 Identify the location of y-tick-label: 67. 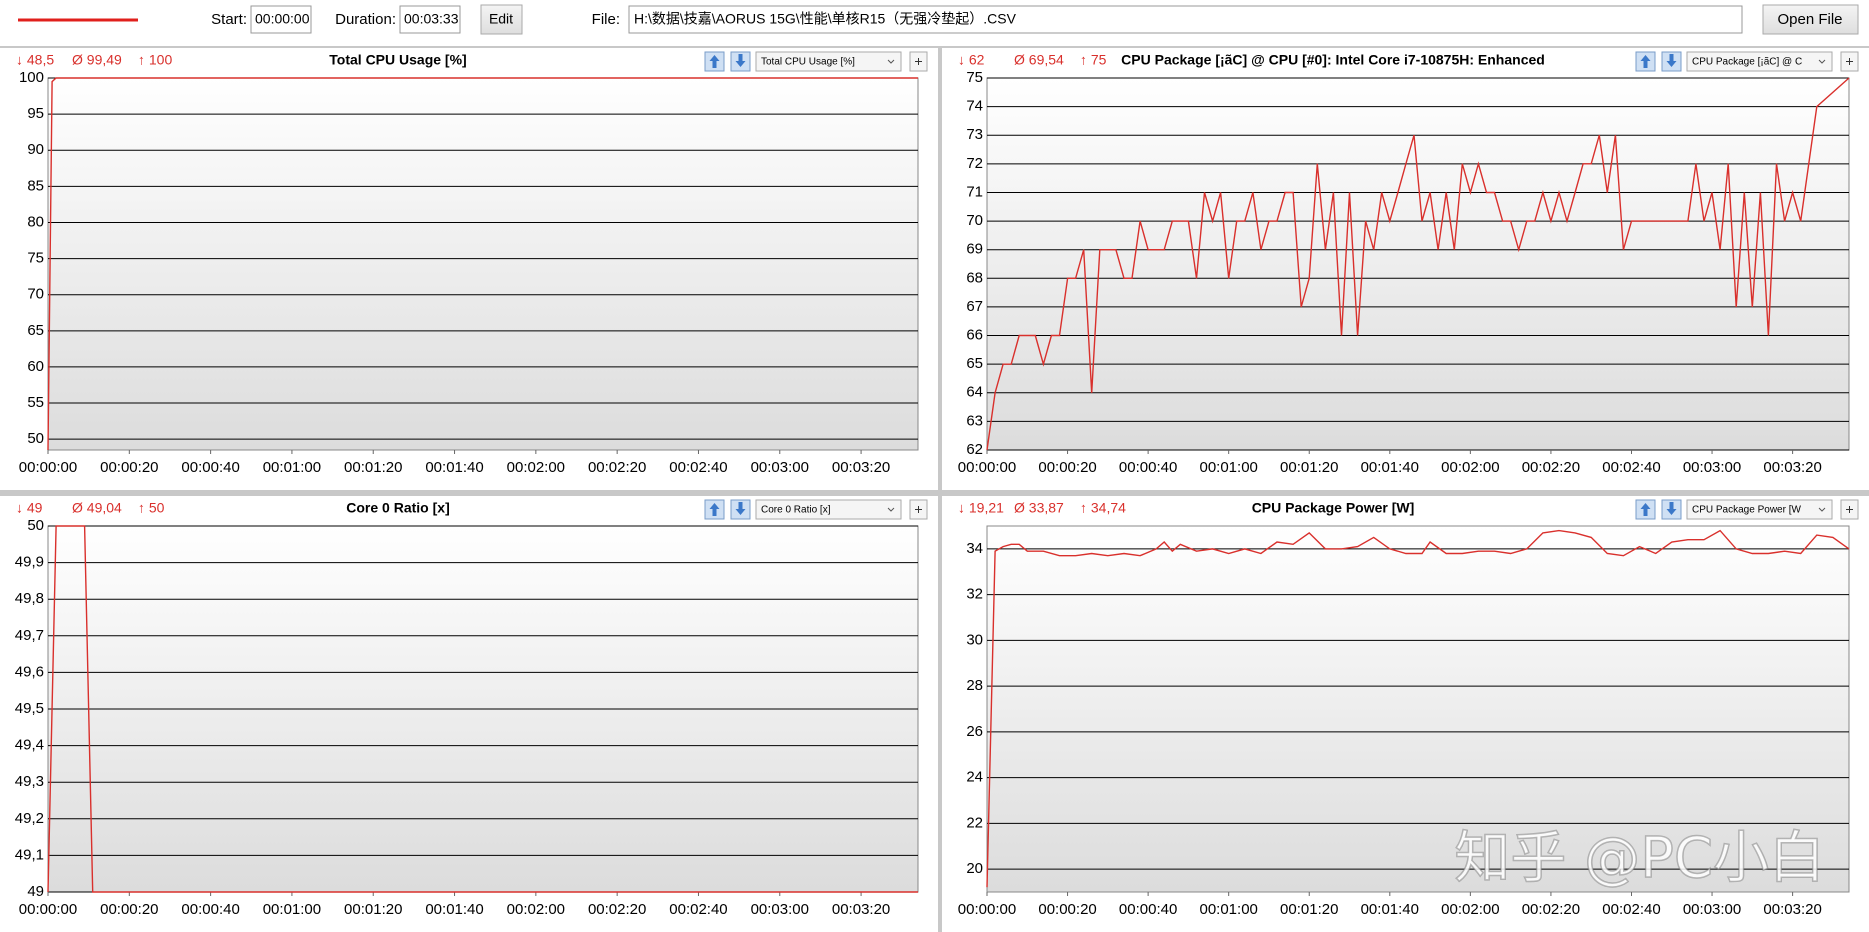
(974, 306).